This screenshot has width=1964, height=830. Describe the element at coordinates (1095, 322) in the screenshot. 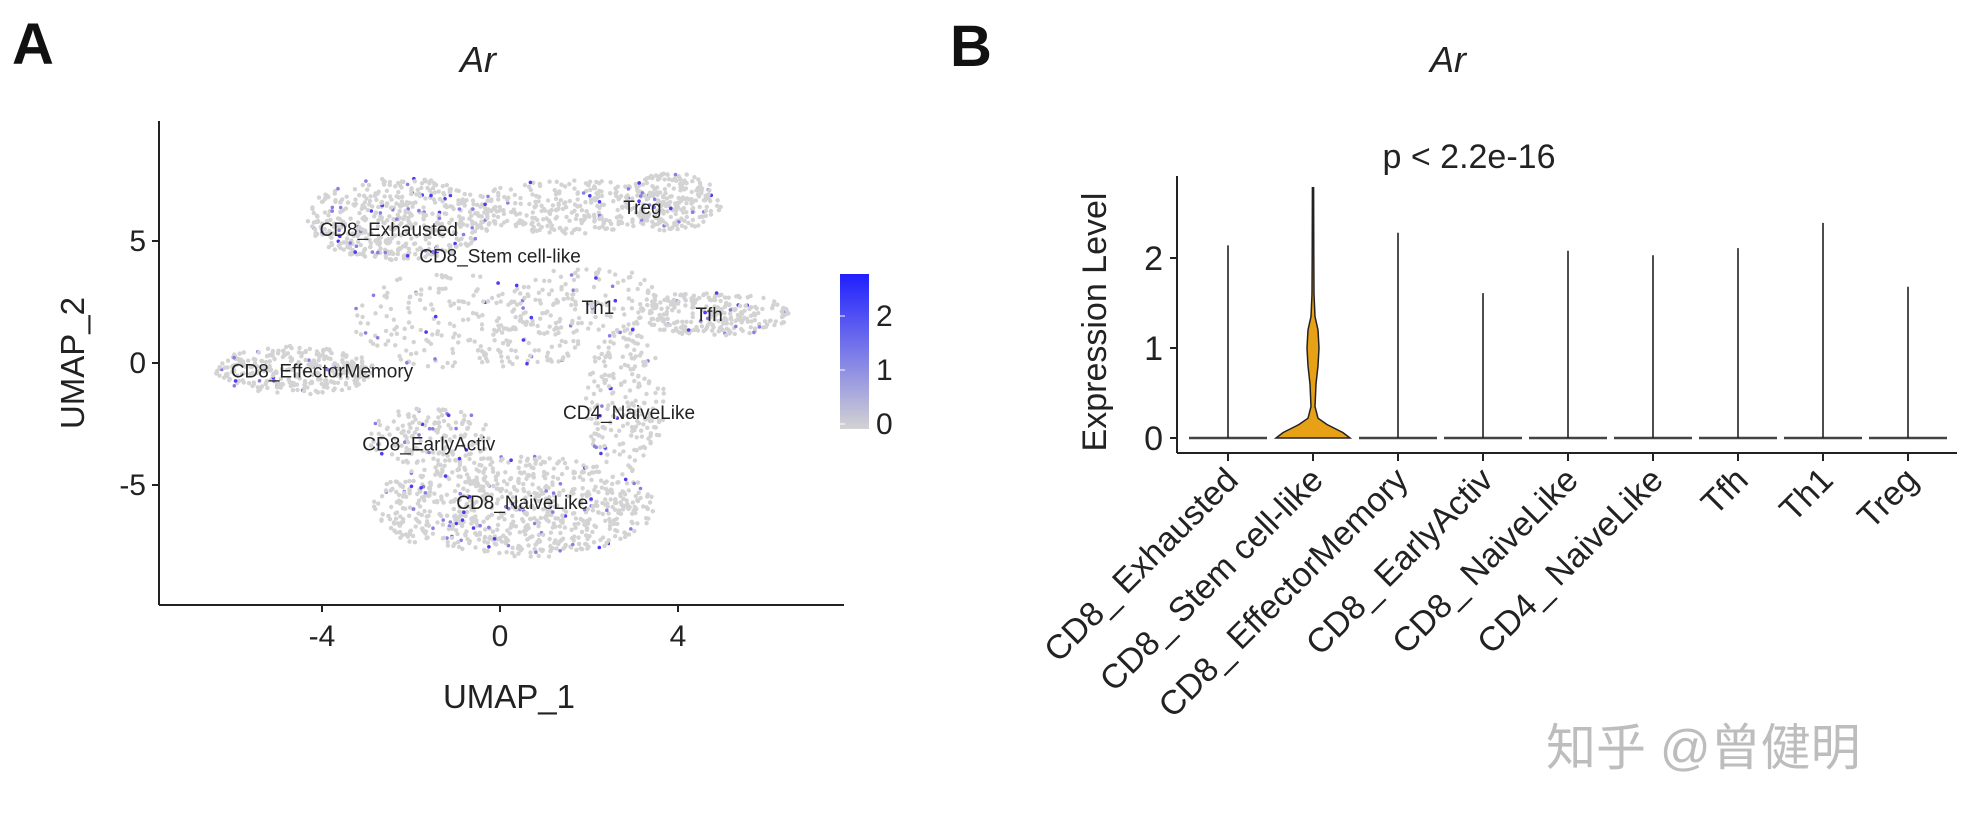

I see `violin-y-label: Expression Level` at that location.